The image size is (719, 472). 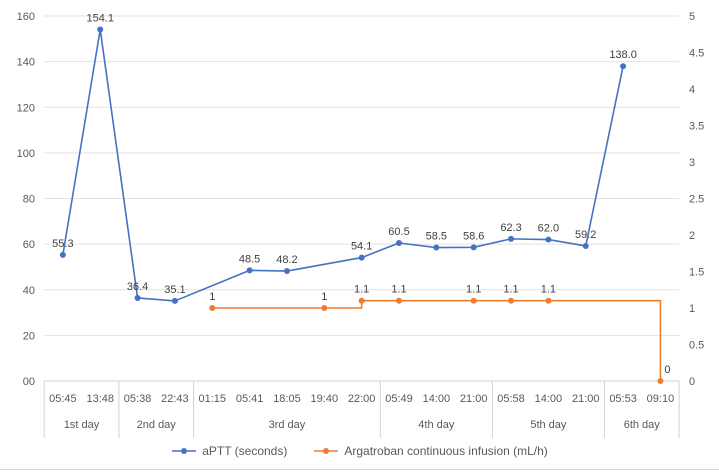 I want to click on data-label: 154.1, so click(x=100, y=18).